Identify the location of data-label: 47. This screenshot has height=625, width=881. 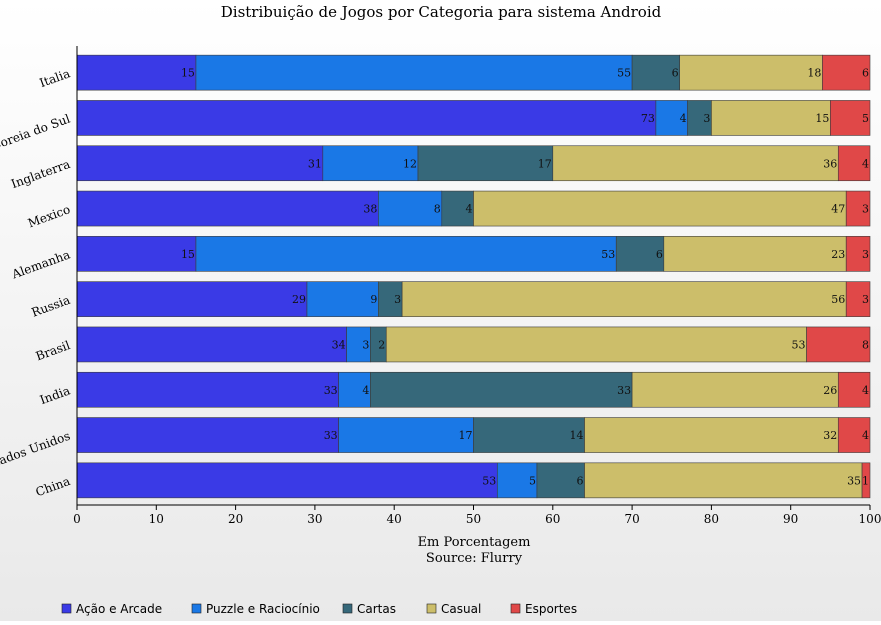
(838, 209).